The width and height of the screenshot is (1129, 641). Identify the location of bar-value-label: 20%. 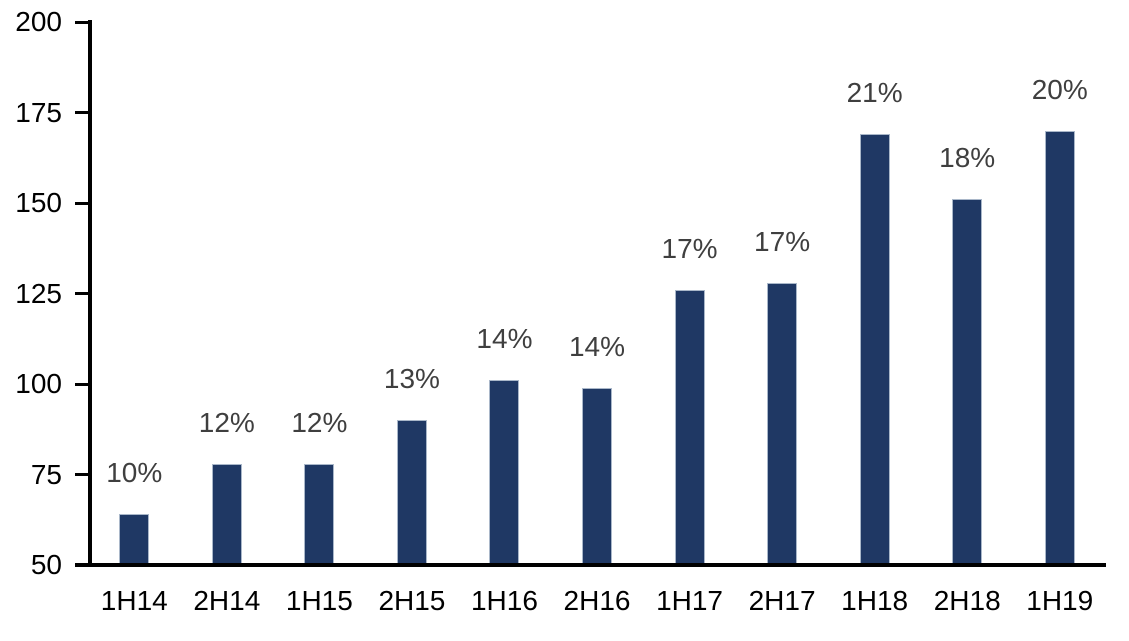
(1059, 89).